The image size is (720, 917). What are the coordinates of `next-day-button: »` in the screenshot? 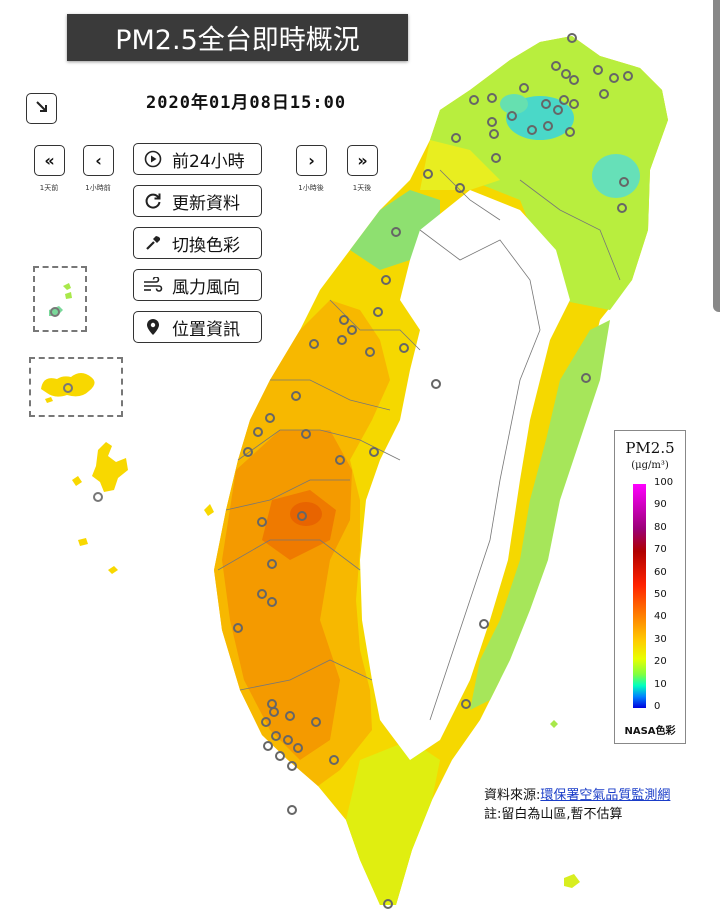 It's located at (362, 160).